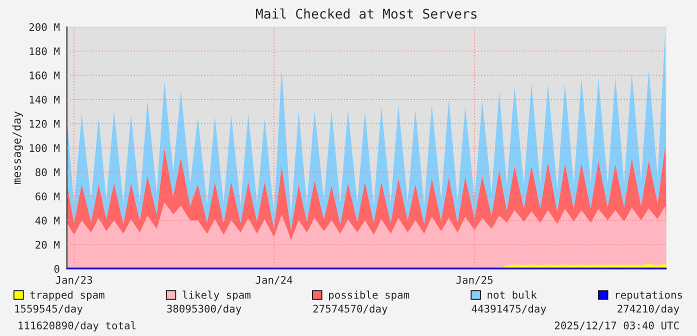 This screenshot has width=697, height=336. Describe the element at coordinates (67, 295) in the screenshot. I see `legend-label: trapped spam` at that location.